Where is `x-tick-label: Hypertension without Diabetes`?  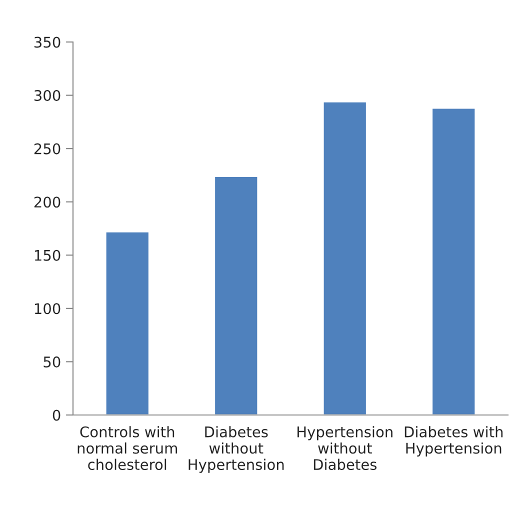 x-tick-label: Hypertension without Diabetes is located at coordinates (345, 448).